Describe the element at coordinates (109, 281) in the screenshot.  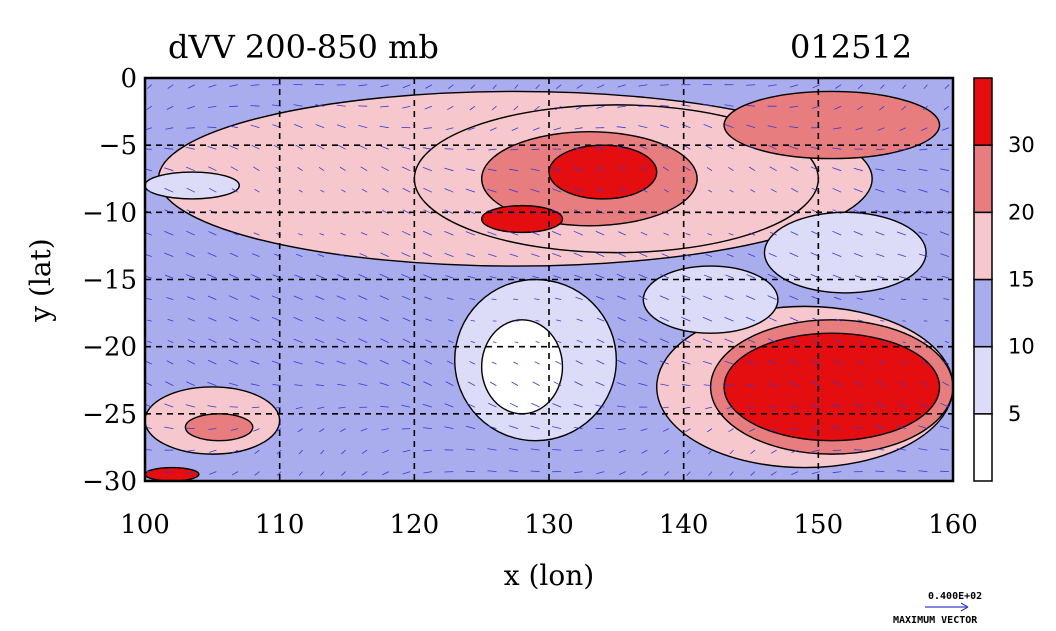
I see `y-tick-label-3: −15` at that location.